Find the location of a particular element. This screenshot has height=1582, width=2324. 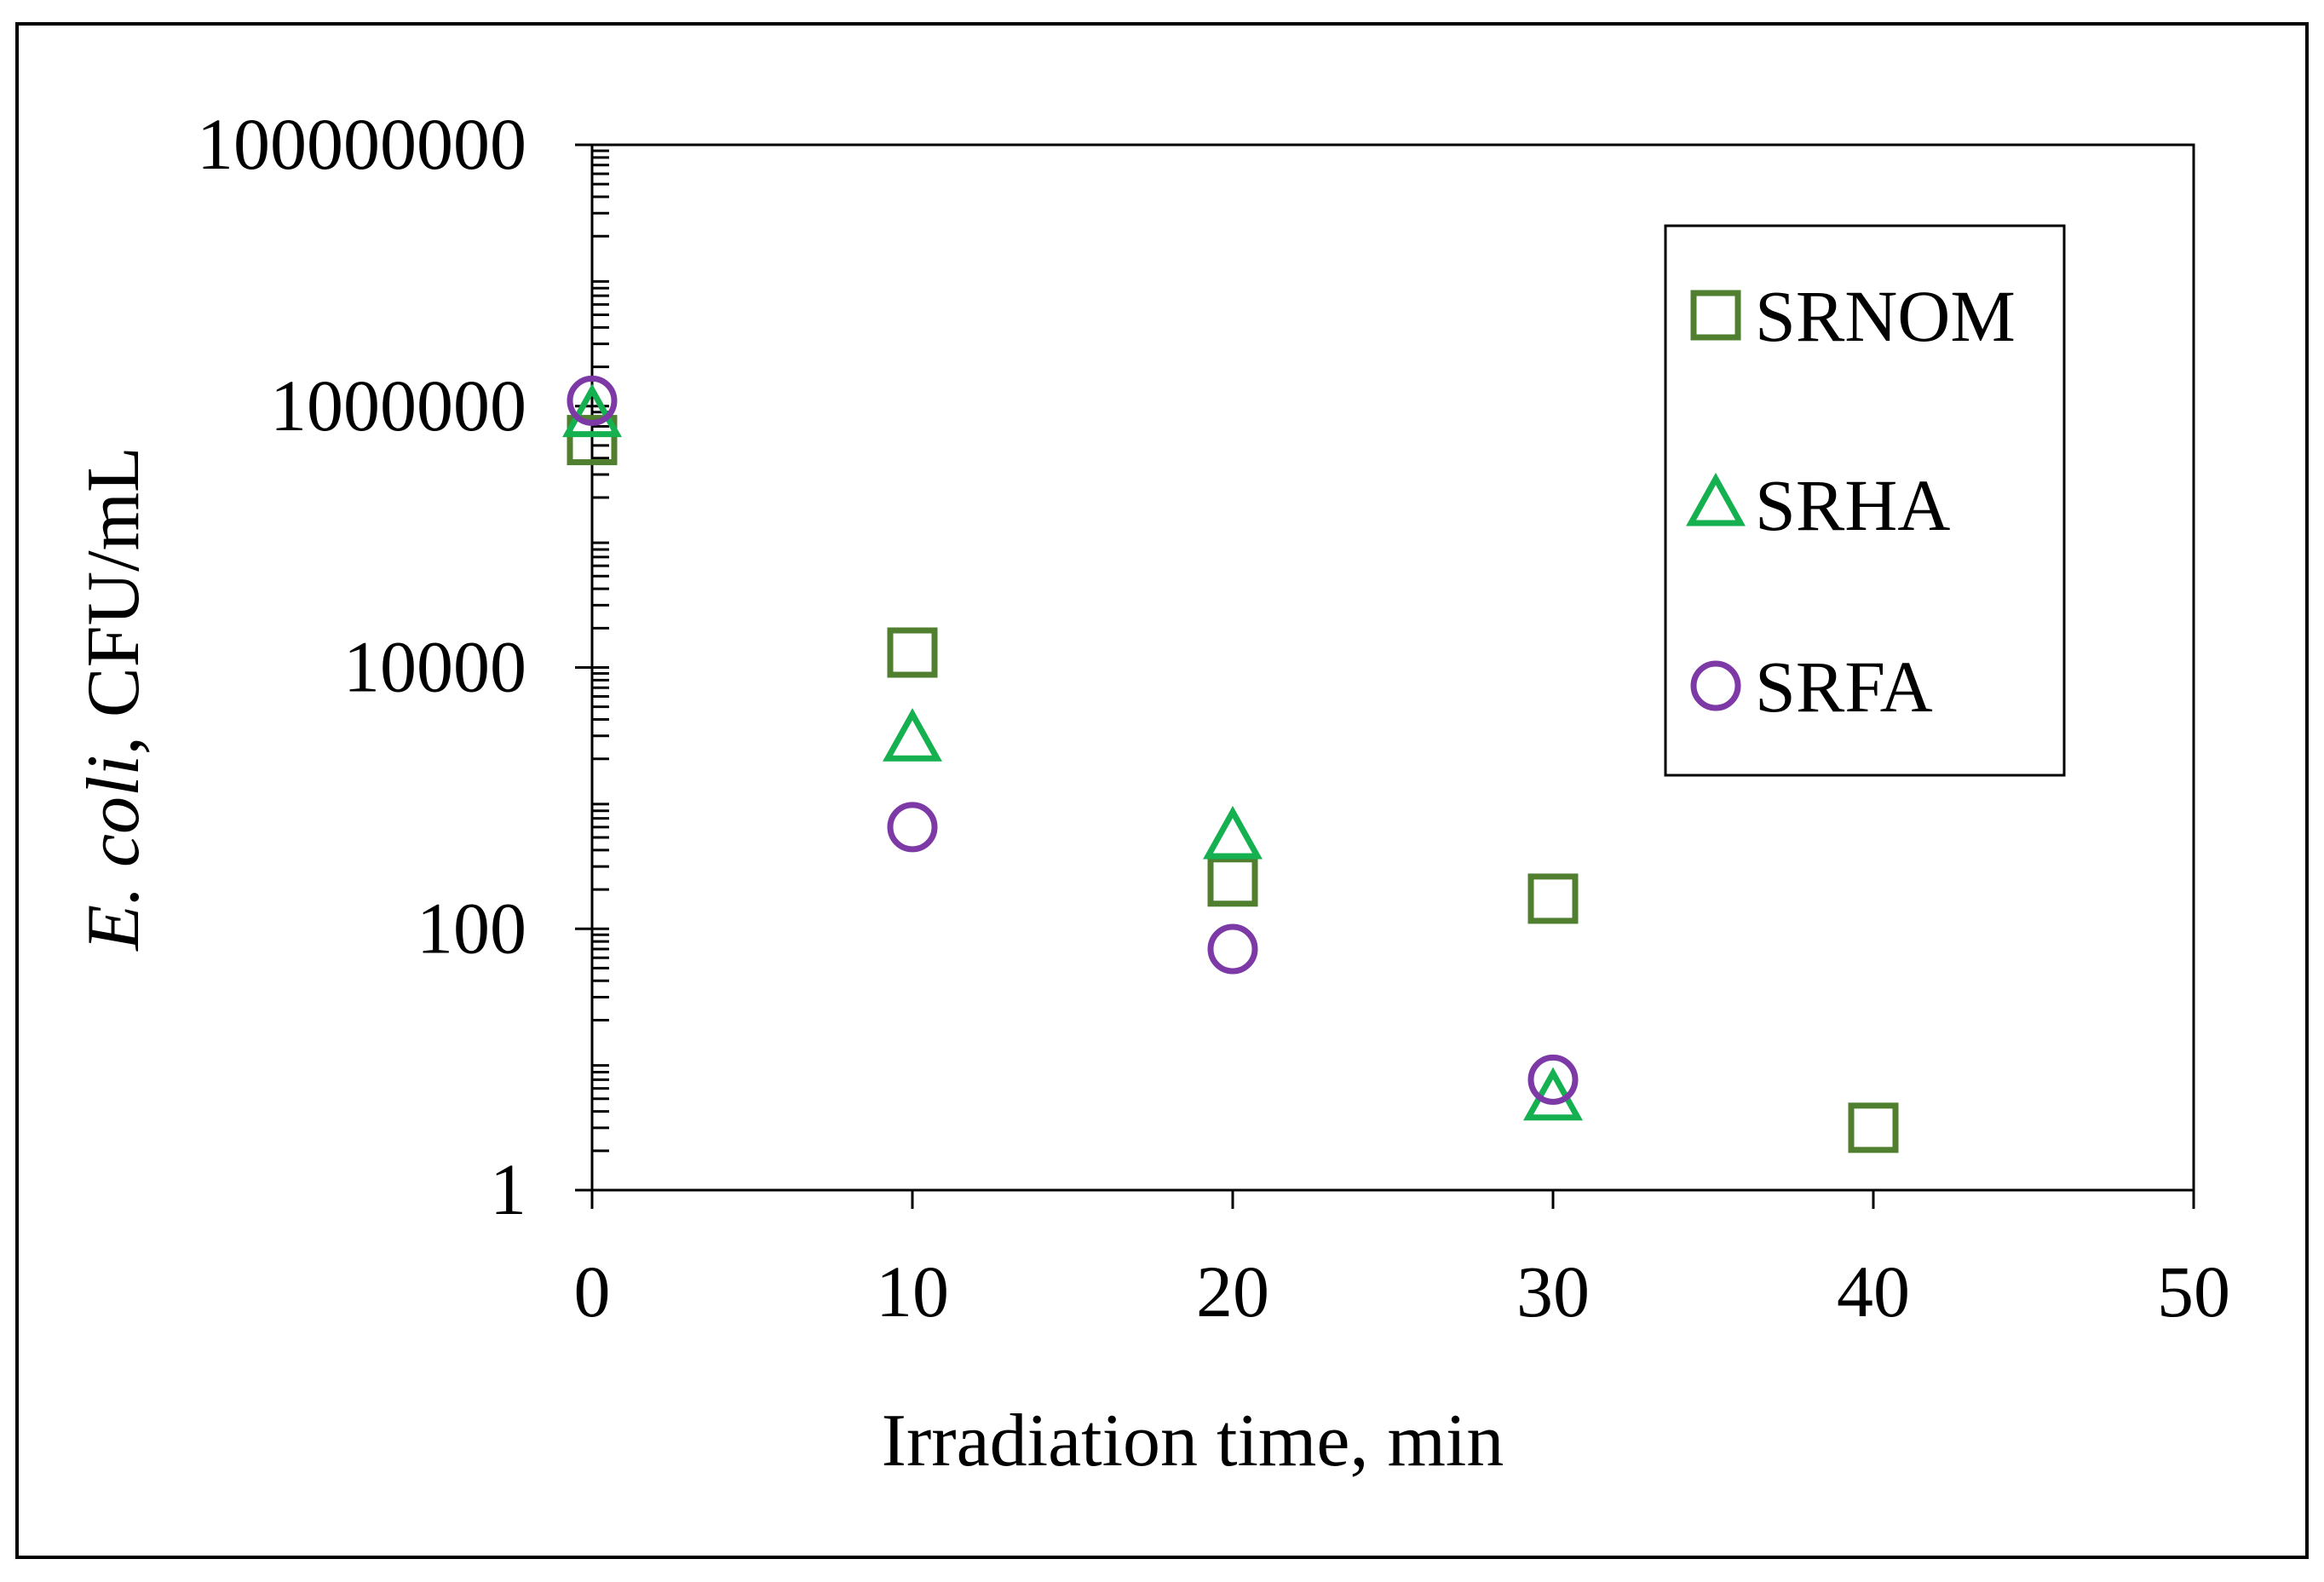

y-tick-label: 1 is located at coordinates (508, 1189).